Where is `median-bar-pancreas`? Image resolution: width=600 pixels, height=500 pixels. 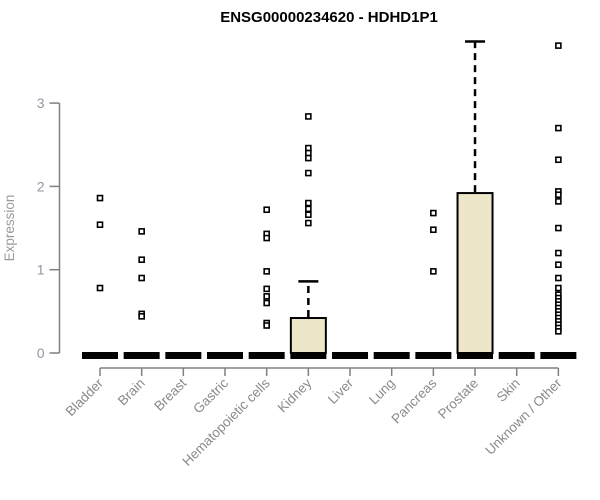 median-bar-pancreas is located at coordinates (433, 355).